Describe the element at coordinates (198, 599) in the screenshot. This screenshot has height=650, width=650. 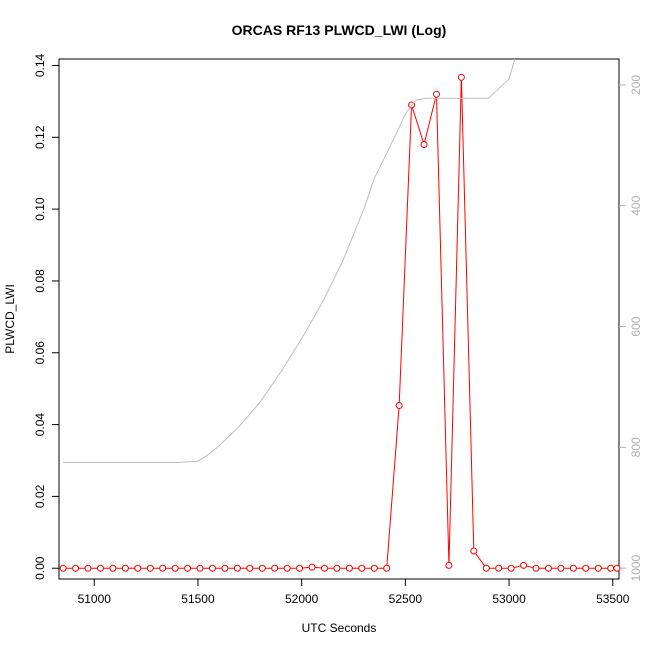
I see `x-tick-label: 51500` at that location.